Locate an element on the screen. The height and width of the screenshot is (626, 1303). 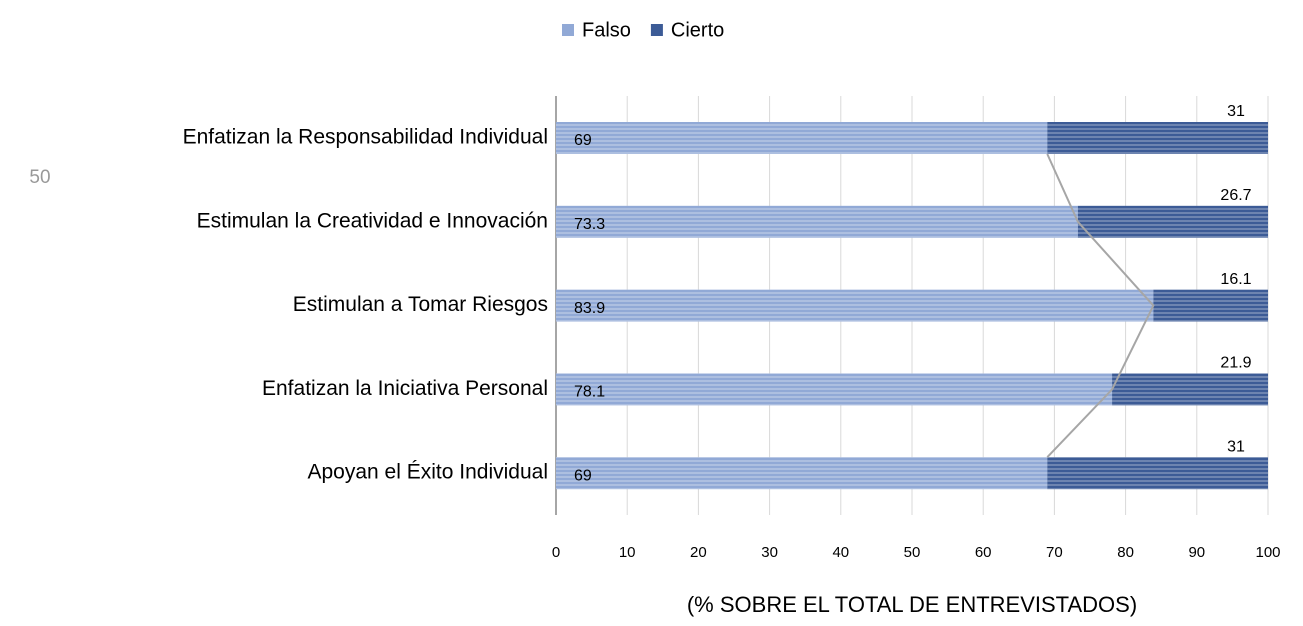
x-tick-label: 30 is located at coordinates (769, 552).